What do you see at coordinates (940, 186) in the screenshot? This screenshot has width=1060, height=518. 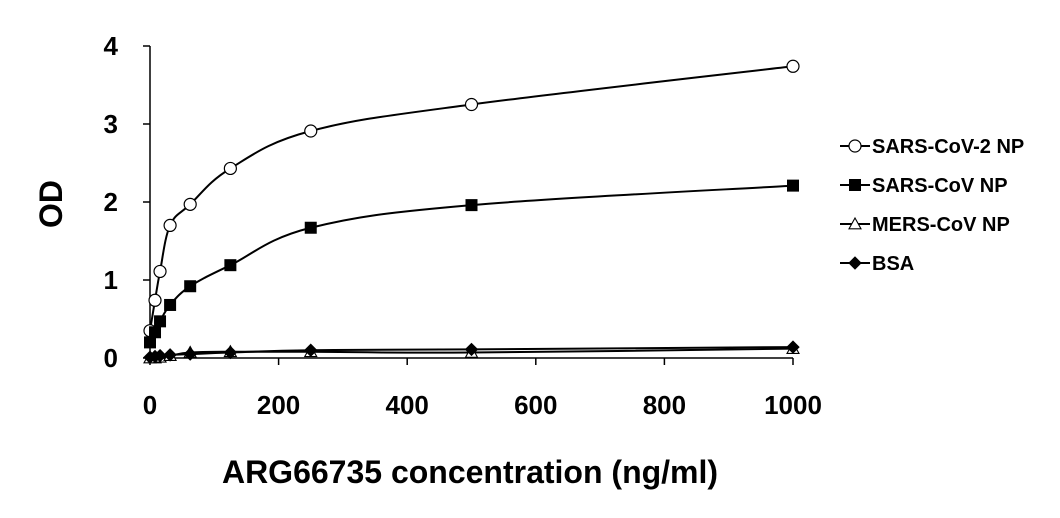 I see `legend-label: SARS-CoV NP` at bounding box center [940, 186].